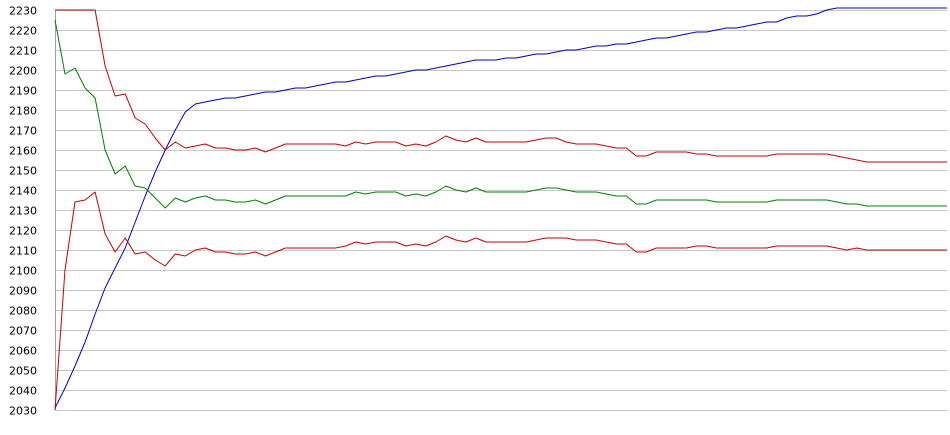 This screenshot has height=435, width=950. What do you see at coordinates (23, 191) in the screenshot?
I see `y-tick-label: 2140` at bounding box center [23, 191].